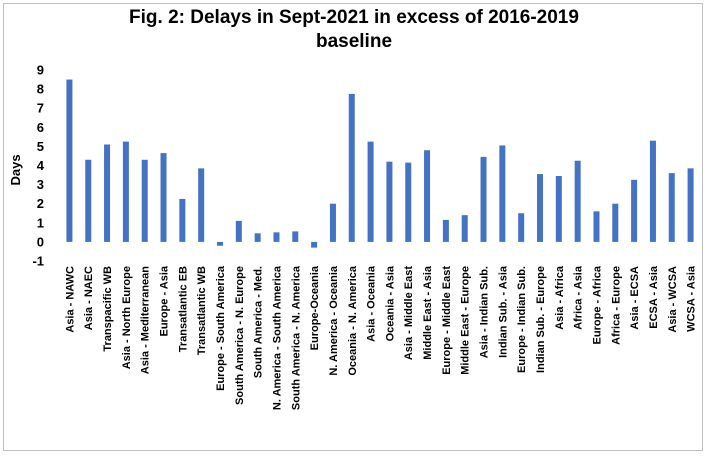 This screenshot has height=456, width=708. What do you see at coordinates (202, 310) in the screenshot?
I see `x-tick-label: Transatlantic WB` at bounding box center [202, 310].